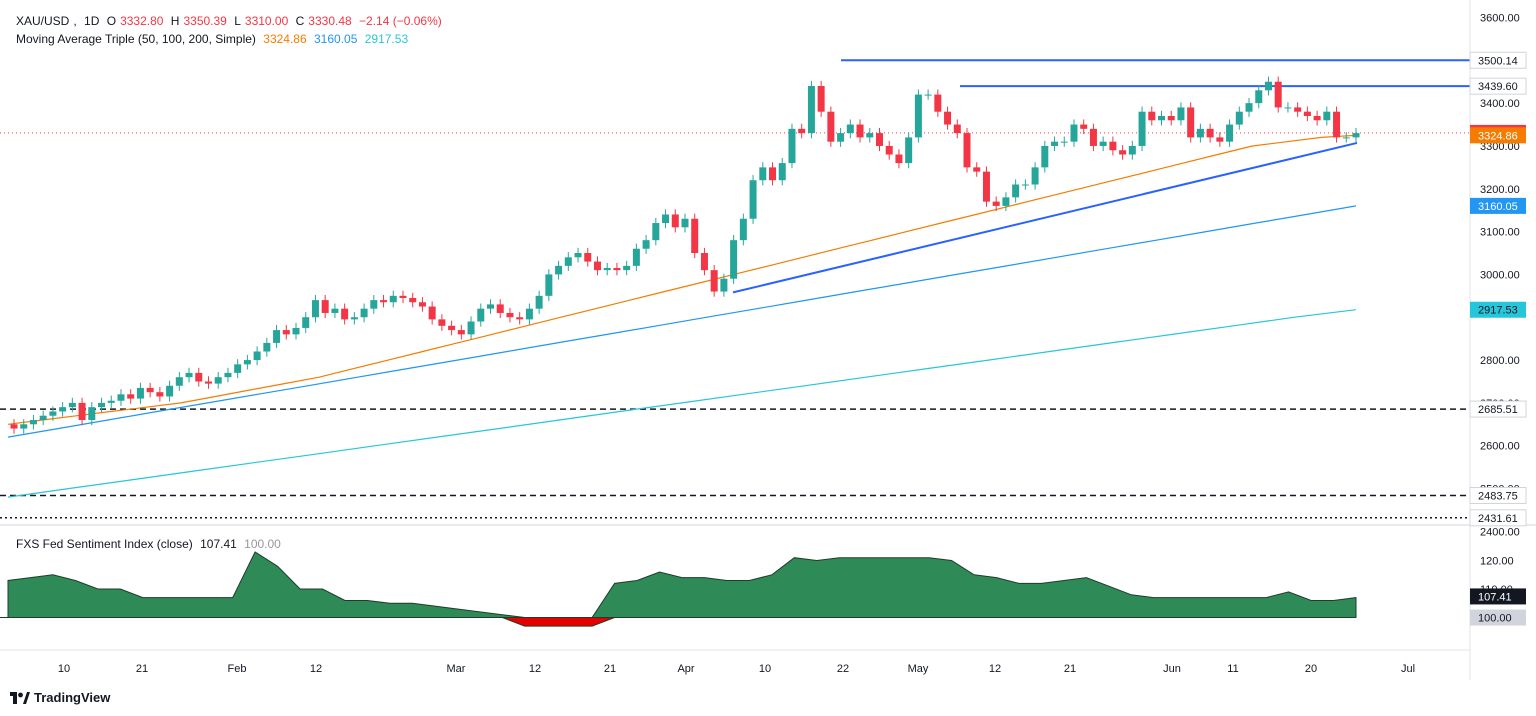  What do you see at coordinates (92, 21) in the screenshot?
I see `interval-label: 1D` at bounding box center [92, 21].